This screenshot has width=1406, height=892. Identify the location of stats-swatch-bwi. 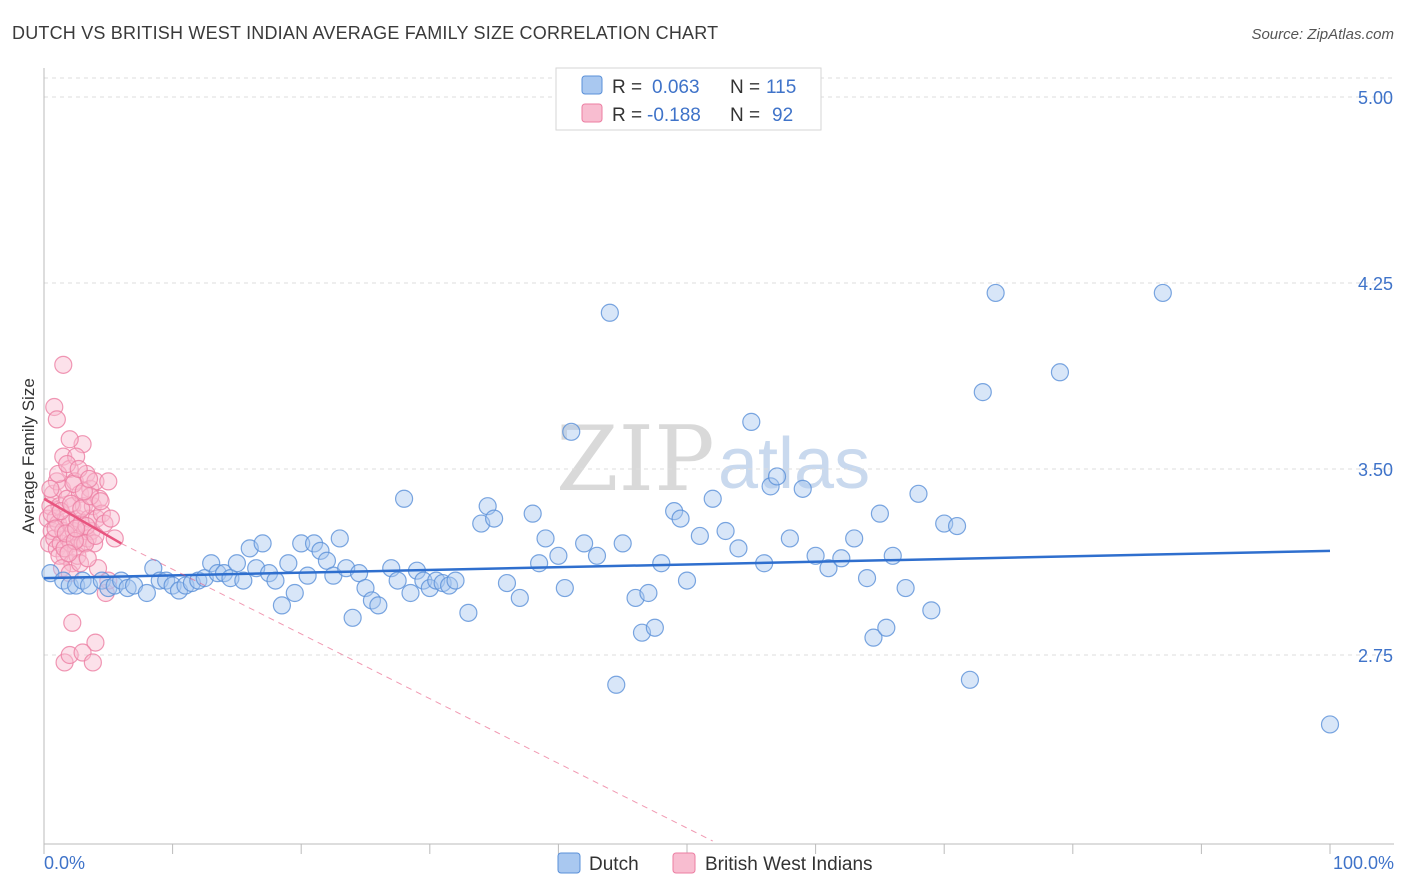
(592, 113).